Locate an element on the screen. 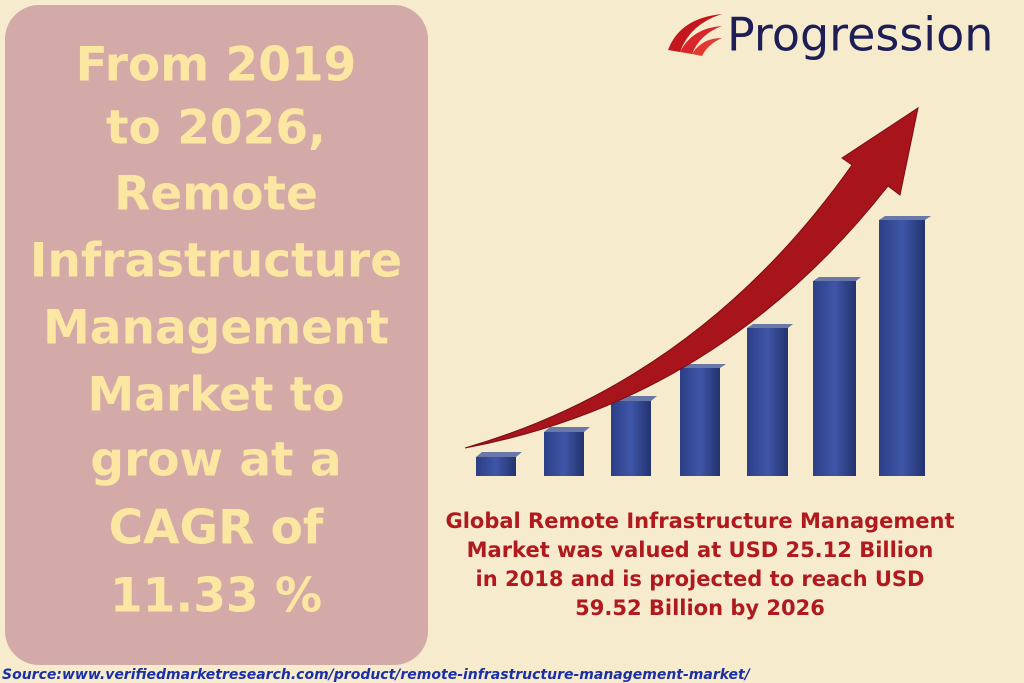  headline-line: grow at a is located at coordinates (215, 460).